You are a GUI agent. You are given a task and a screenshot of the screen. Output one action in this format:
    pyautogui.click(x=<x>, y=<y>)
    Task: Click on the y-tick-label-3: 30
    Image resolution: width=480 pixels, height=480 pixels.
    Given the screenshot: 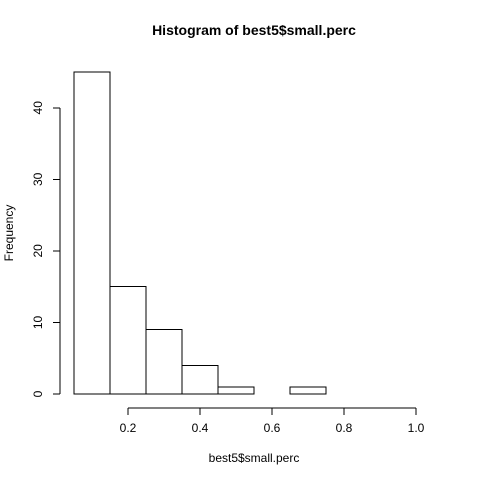 What is the action you would take?
    pyautogui.click(x=38, y=179)
    